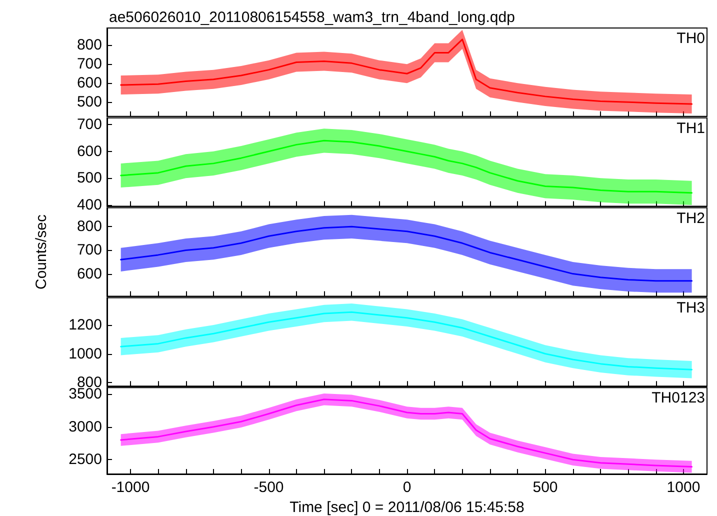 Image resolution: width=717 pixels, height=516 pixels. What do you see at coordinates (407, 507) in the screenshot?
I see `x-axis-title: Time [sec] 0 = 2011/08/06 15:45:58` at bounding box center [407, 507].